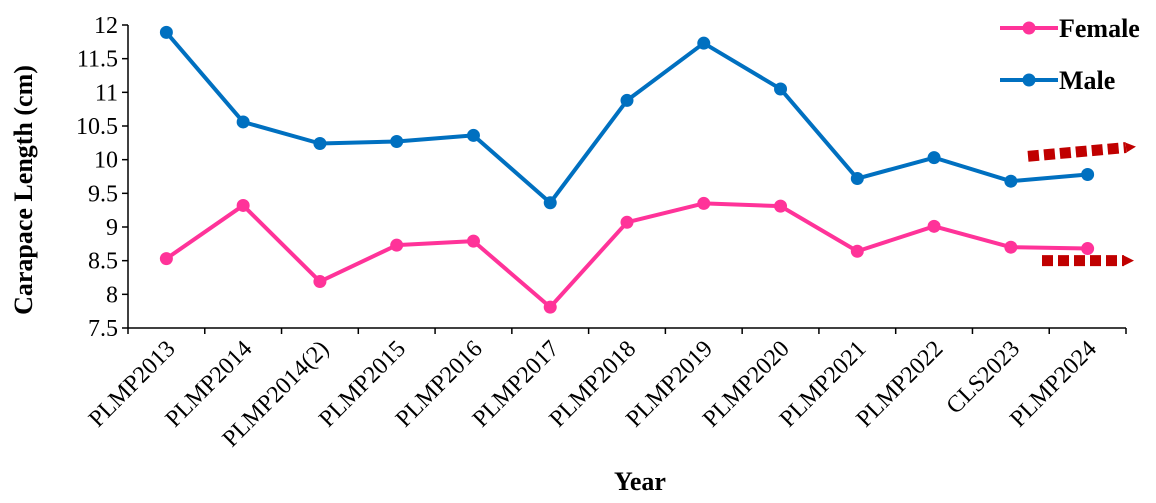 This screenshot has height=503, width=1156. What do you see at coordinates (23, 190) in the screenshot?
I see `y-axis-title: Carapace Length (cm)` at bounding box center [23, 190].